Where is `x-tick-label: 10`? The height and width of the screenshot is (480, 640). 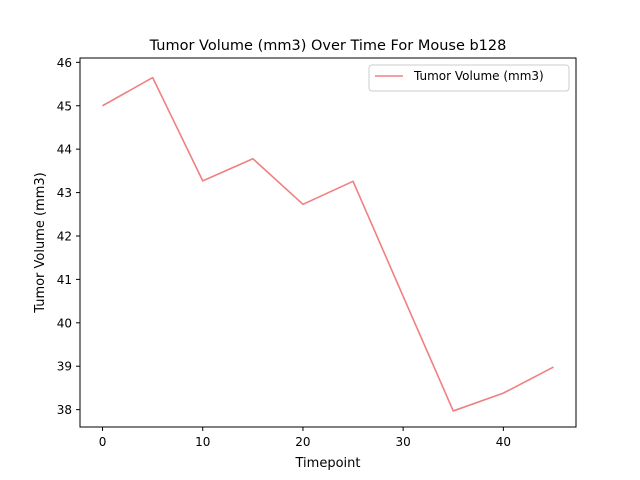 x-tick-label: 10 is located at coordinates (202, 442).